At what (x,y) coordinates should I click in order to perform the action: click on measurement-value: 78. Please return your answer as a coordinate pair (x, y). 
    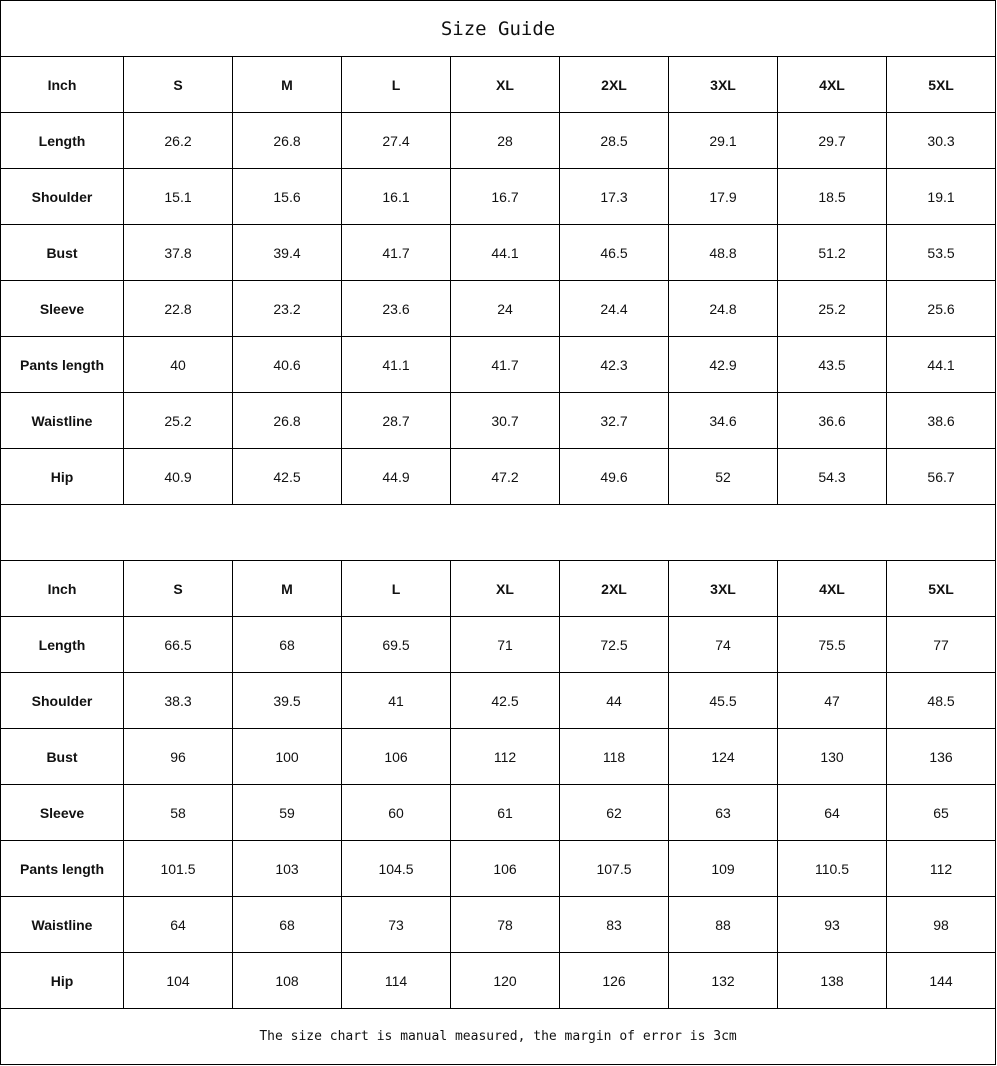
    Looking at the image, I should click on (505, 924).